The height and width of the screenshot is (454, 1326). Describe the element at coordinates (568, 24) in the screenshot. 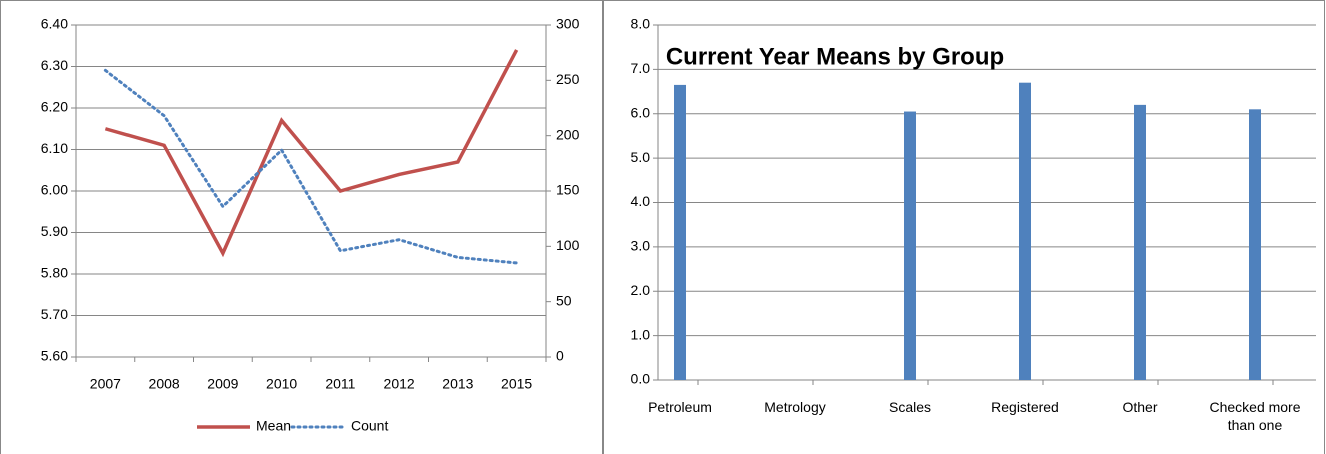

I see `y2-tick-label: 300` at that location.